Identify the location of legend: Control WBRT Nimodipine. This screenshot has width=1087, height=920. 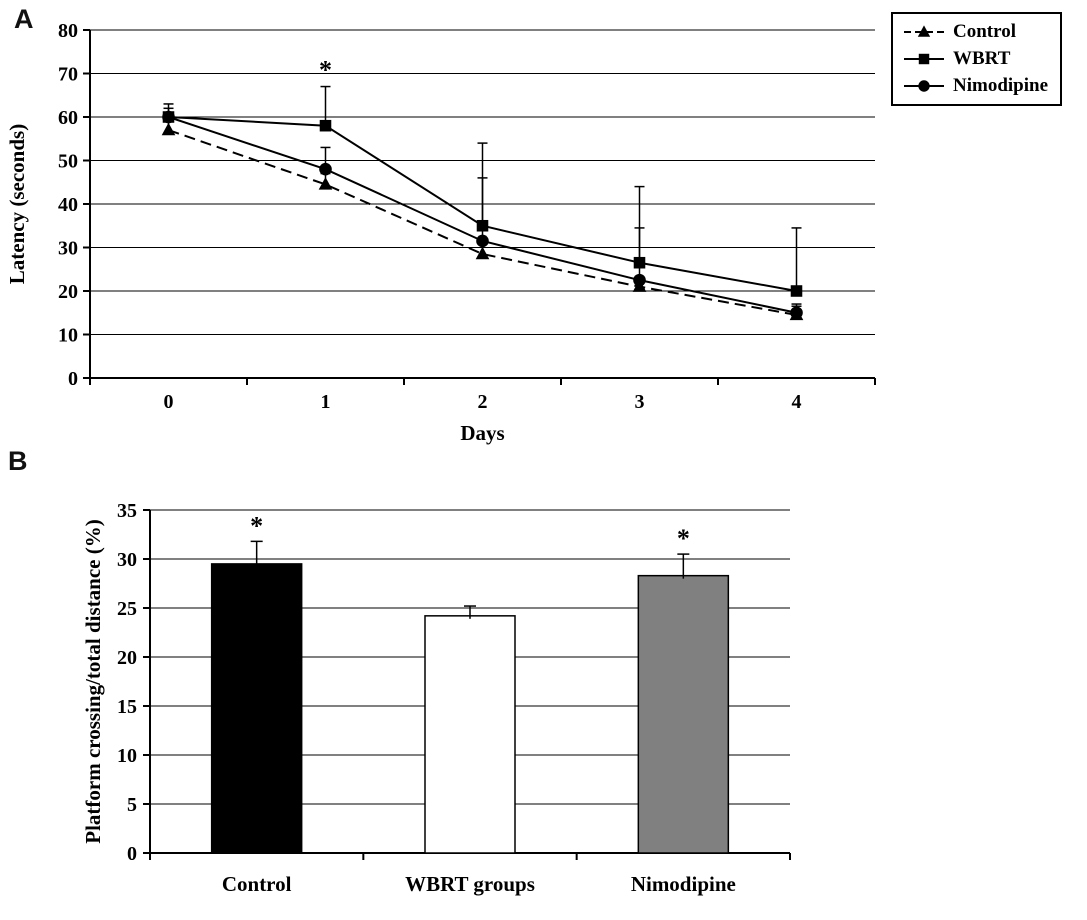
(977, 59).